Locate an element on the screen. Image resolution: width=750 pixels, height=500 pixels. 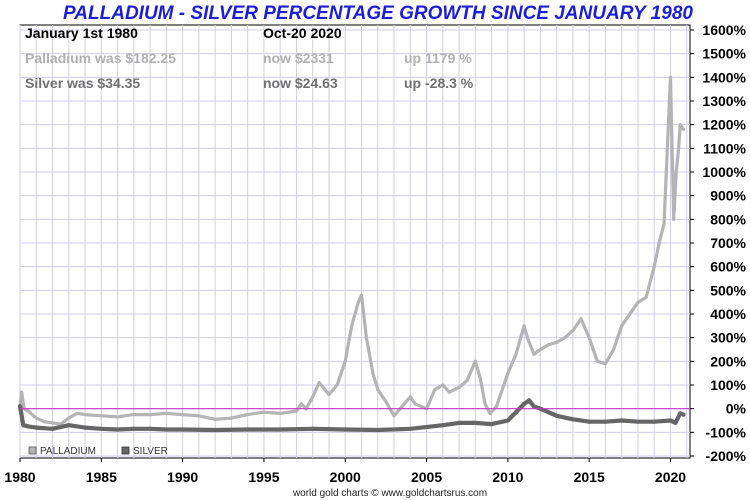
y-tick-label: 200% is located at coordinates (728, 361).